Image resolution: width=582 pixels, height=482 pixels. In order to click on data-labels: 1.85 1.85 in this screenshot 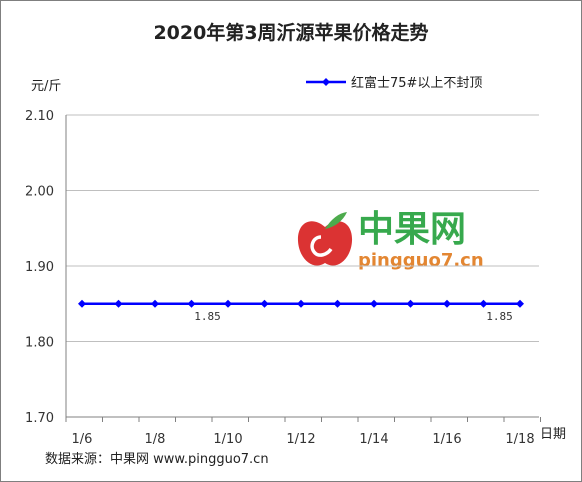, I will do `click(353, 316)`.